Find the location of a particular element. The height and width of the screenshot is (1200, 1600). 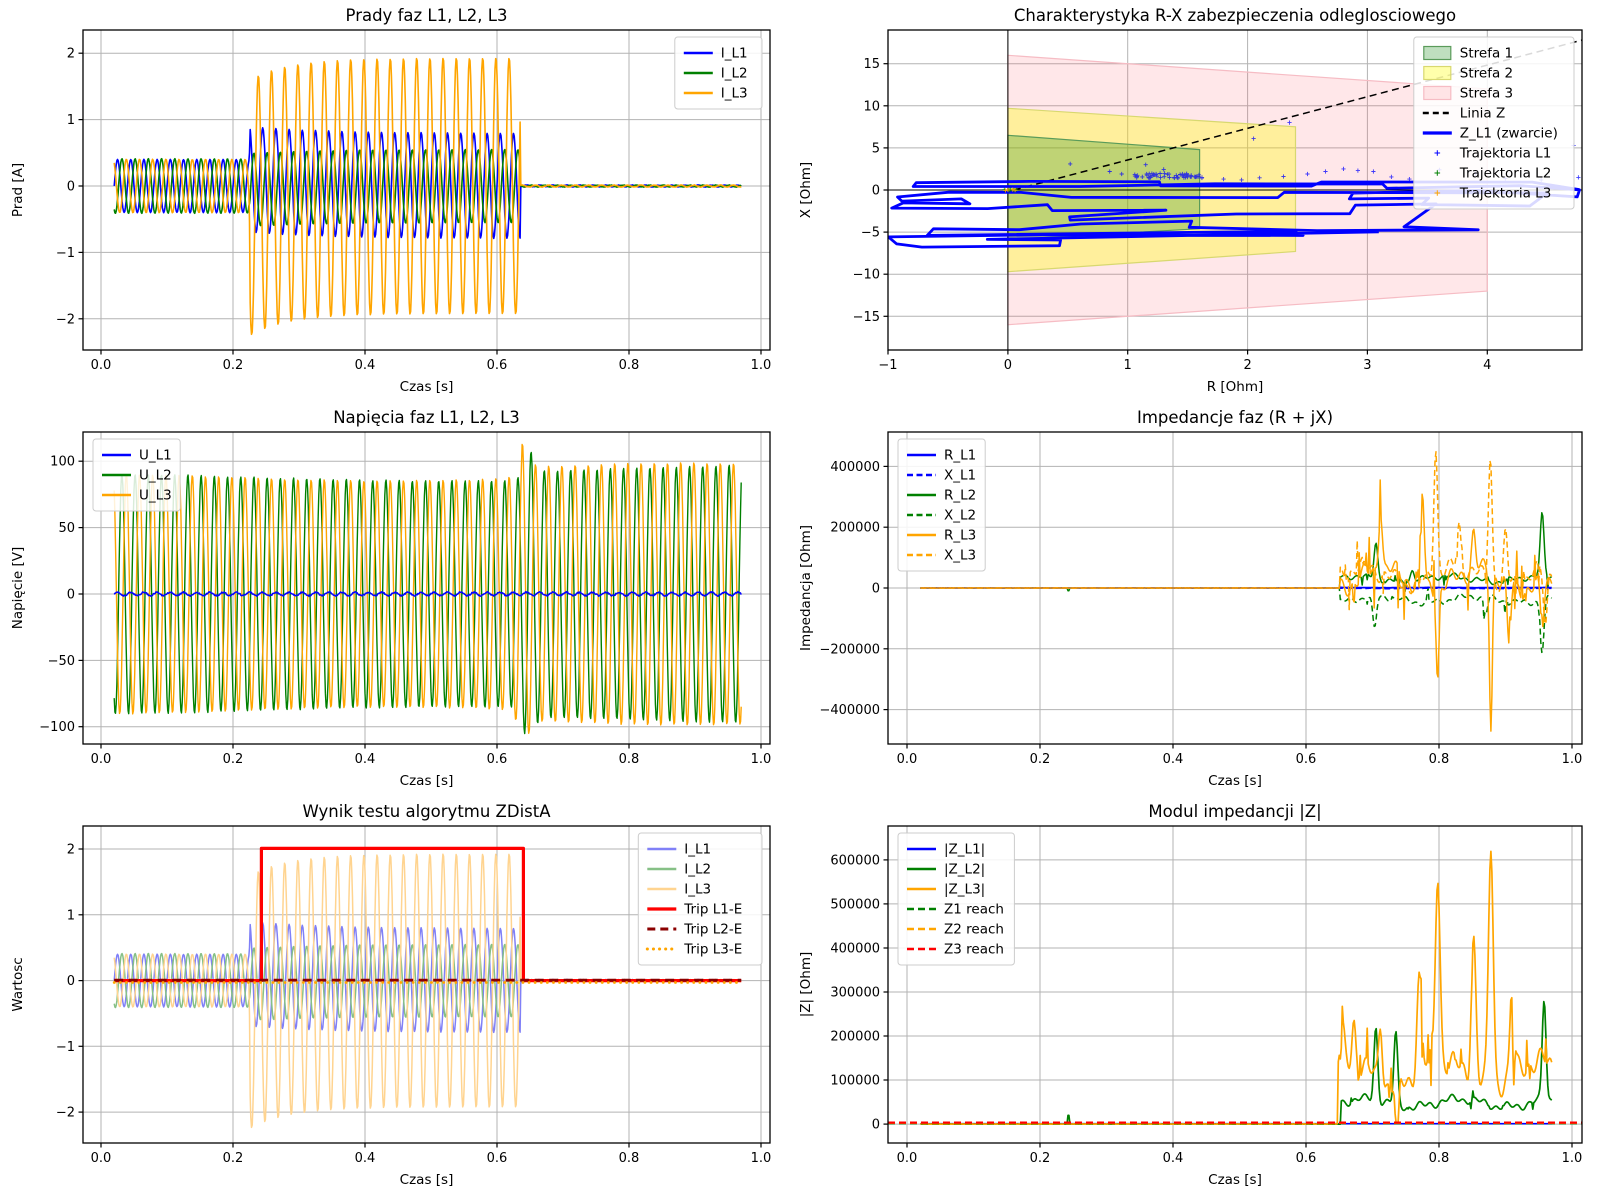

legend: U_L1 U_L2 U_L3 is located at coordinates (136, 475).